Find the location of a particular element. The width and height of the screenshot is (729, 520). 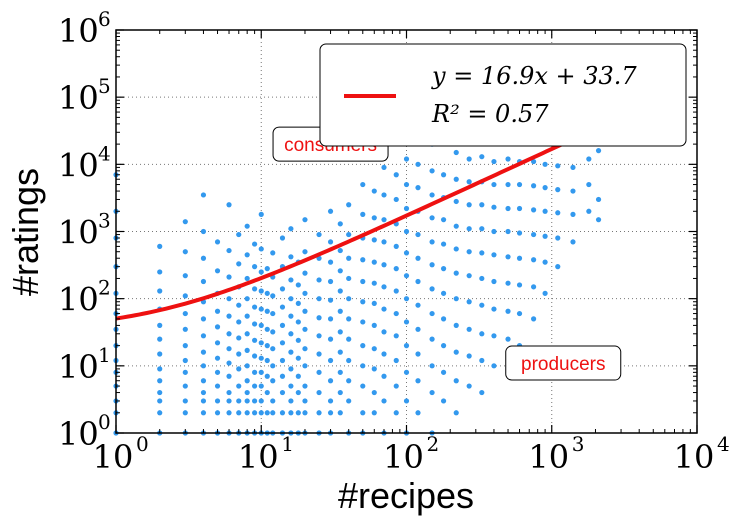

x-tick-label: 10 1 is located at coordinates (266, 454).